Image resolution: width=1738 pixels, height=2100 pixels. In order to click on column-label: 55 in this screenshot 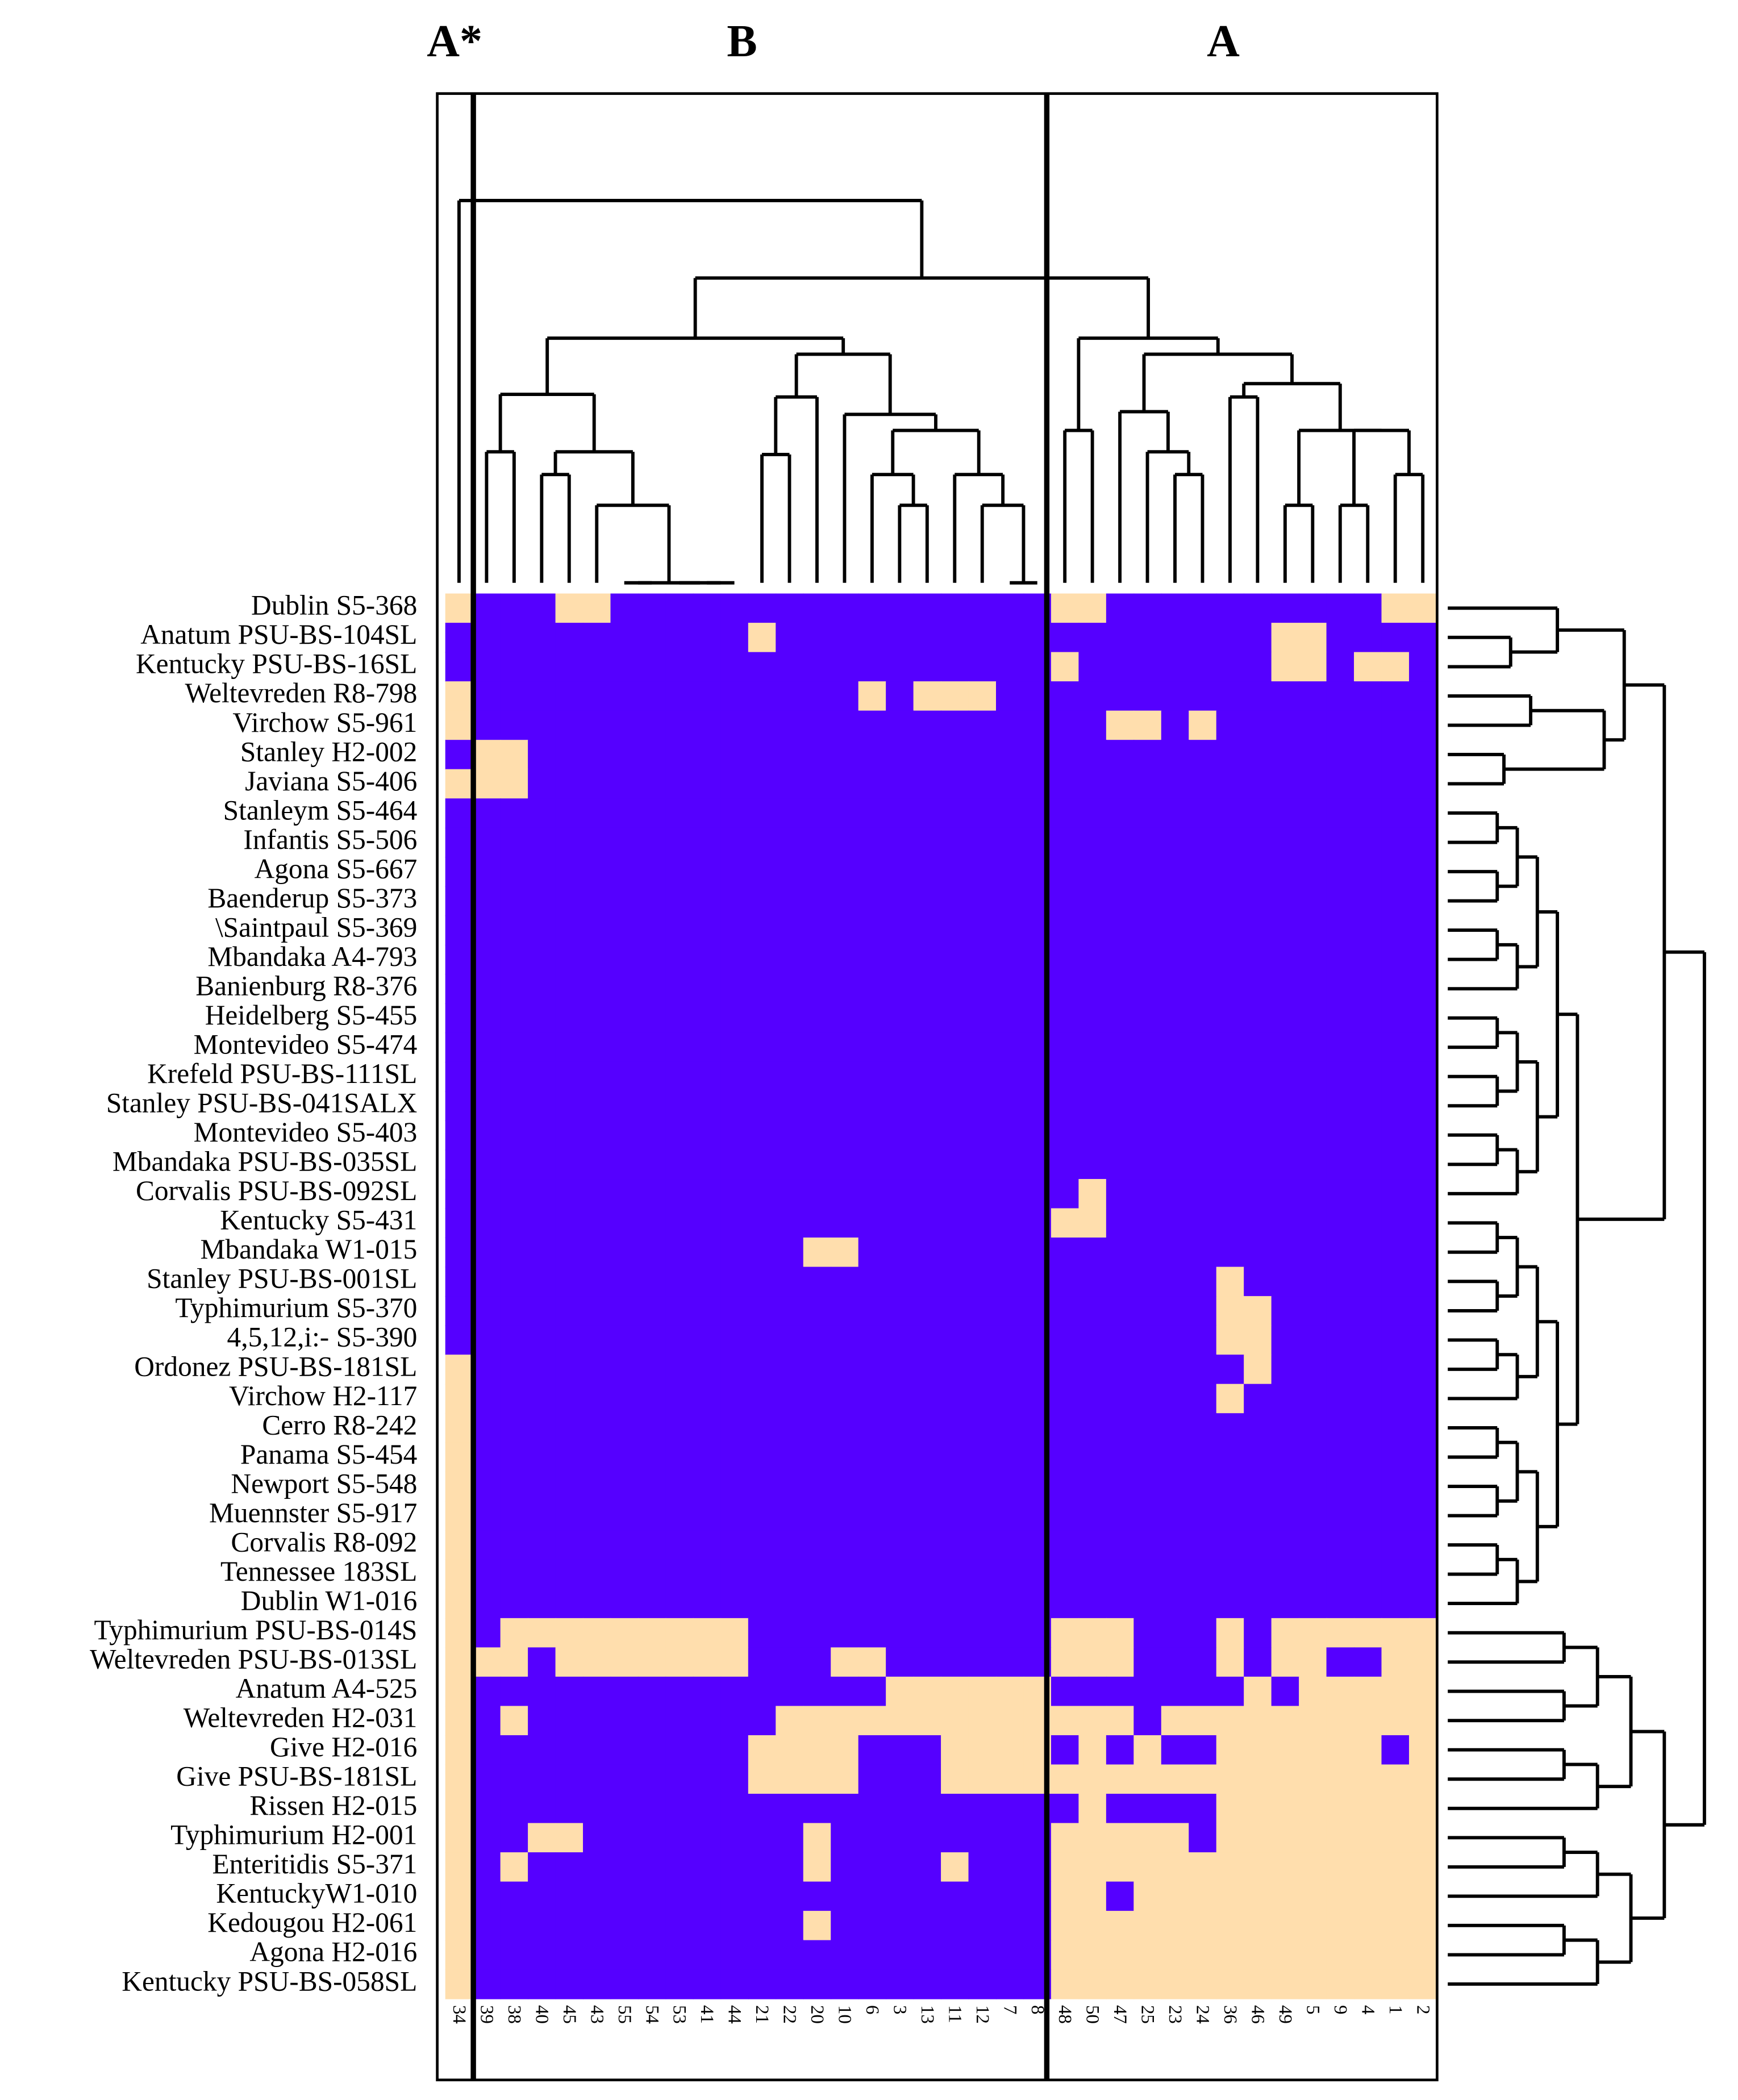, I will do `click(624, 2015)`.